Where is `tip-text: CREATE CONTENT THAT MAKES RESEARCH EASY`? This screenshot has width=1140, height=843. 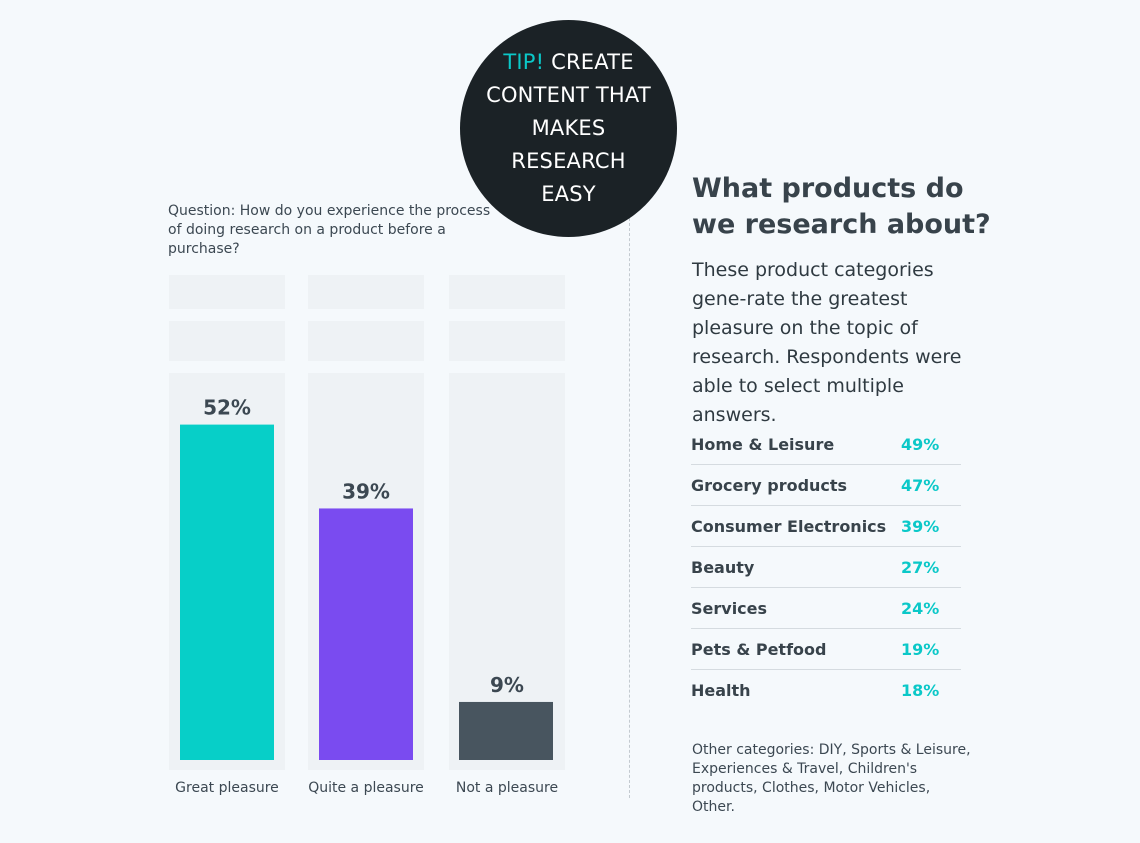
tip-text: CREATE CONTENT THAT MAKES RESEARCH EASY is located at coordinates (568, 128).